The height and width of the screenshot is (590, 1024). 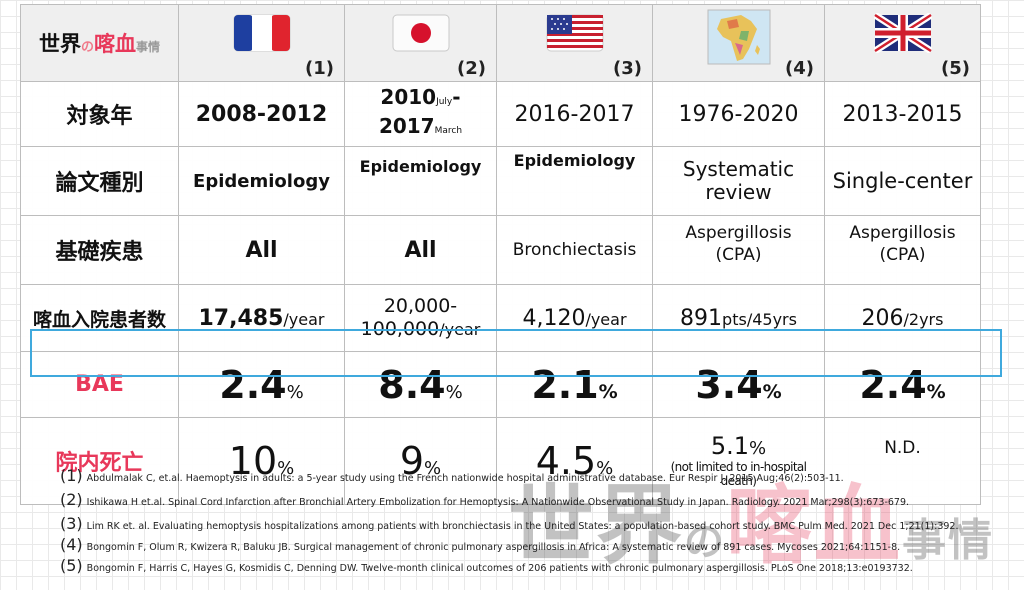 What do you see at coordinates (99, 181) in the screenshot?
I see `row-label: 論文種別` at bounding box center [99, 181].